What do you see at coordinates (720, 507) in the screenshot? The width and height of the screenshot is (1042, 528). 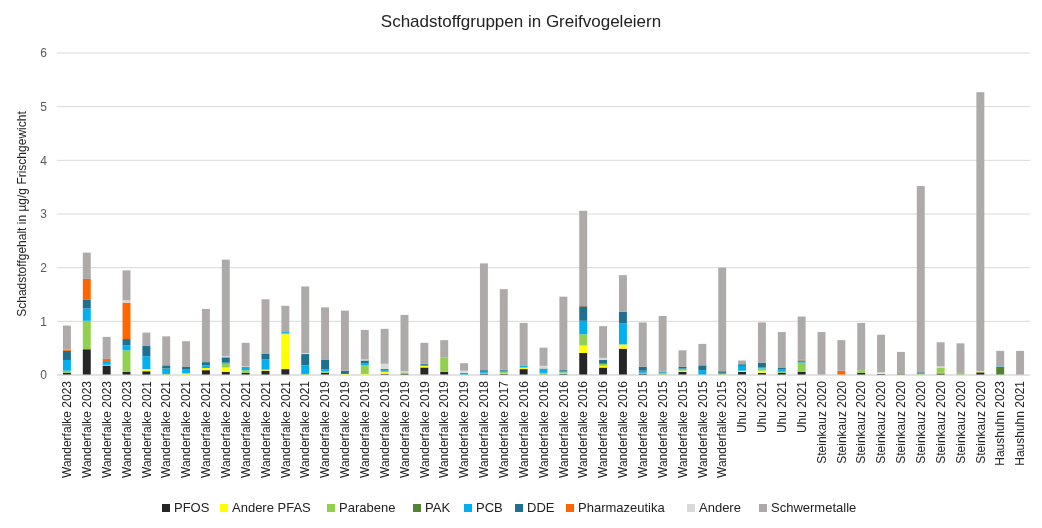 I see `legend-label: Andere` at bounding box center [720, 507].